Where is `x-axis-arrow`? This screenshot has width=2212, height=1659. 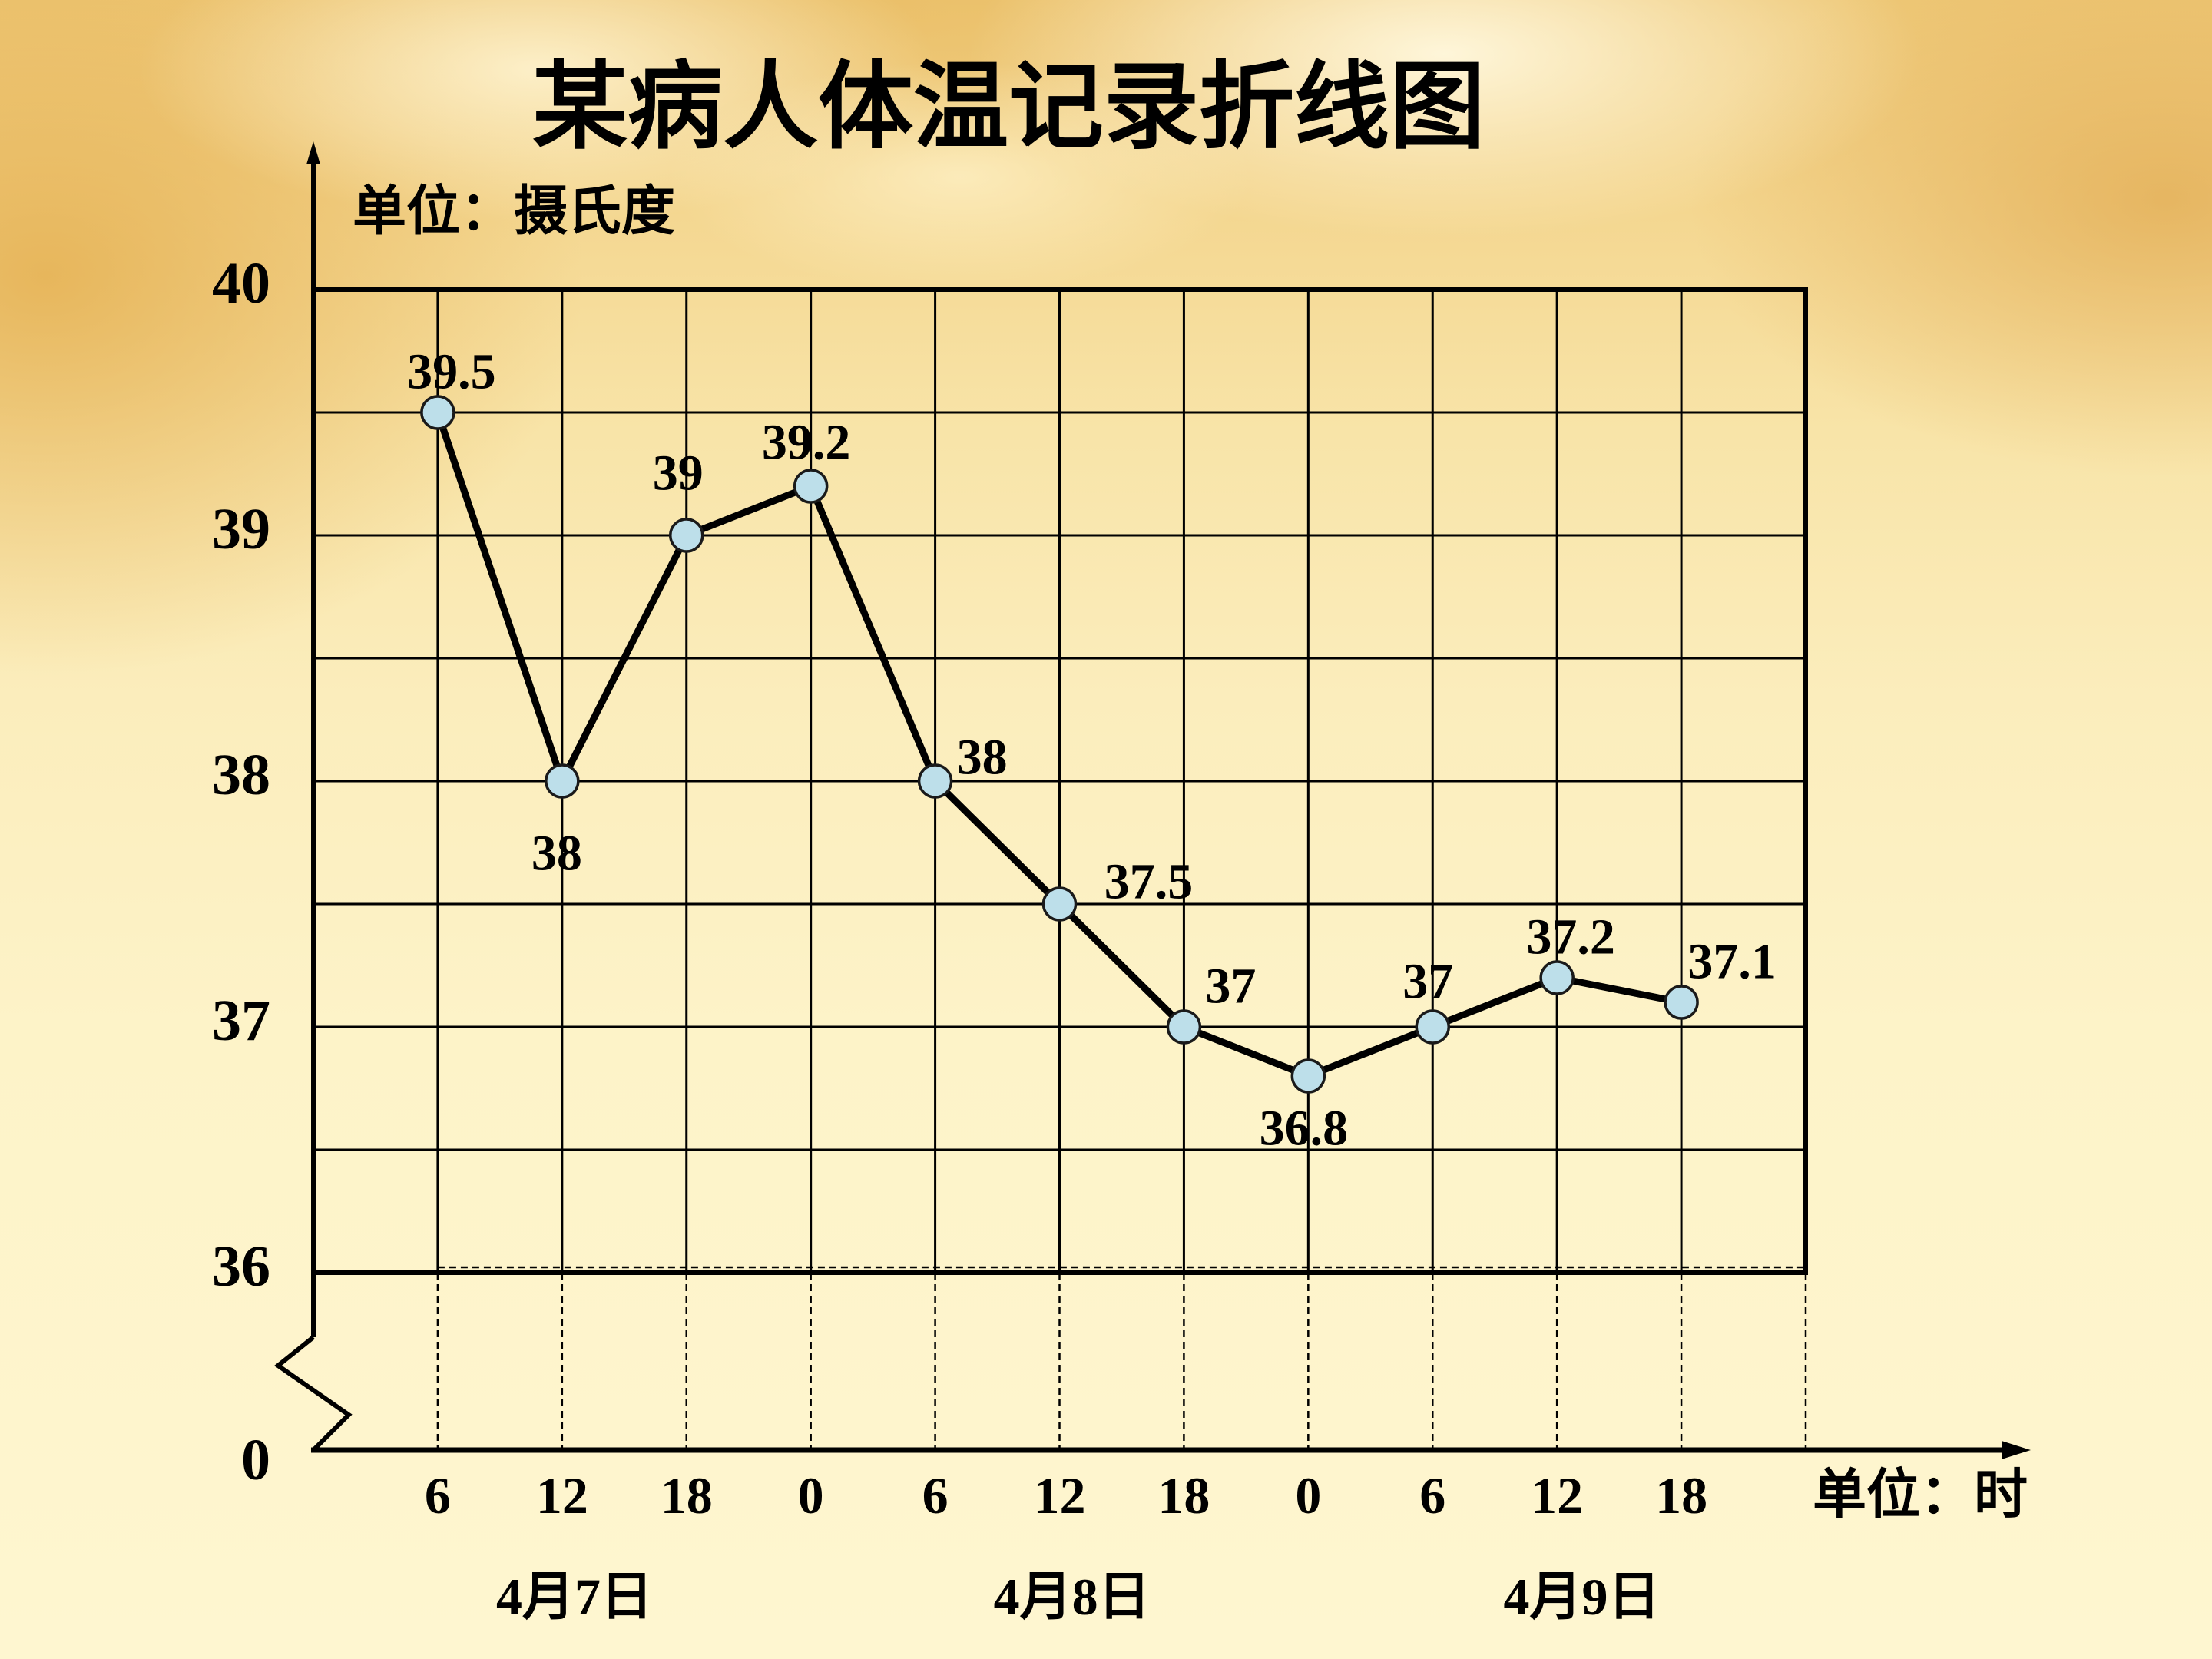 x-axis-arrow is located at coordinates (2017, 1450).